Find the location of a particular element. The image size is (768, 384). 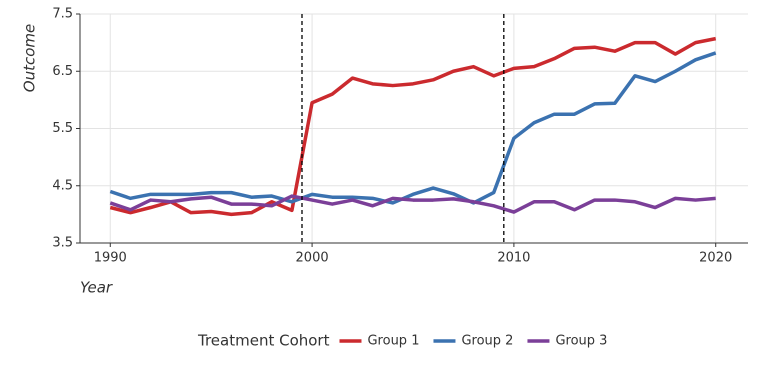

x-axis-title: Year is located at coordinates (96, 288).